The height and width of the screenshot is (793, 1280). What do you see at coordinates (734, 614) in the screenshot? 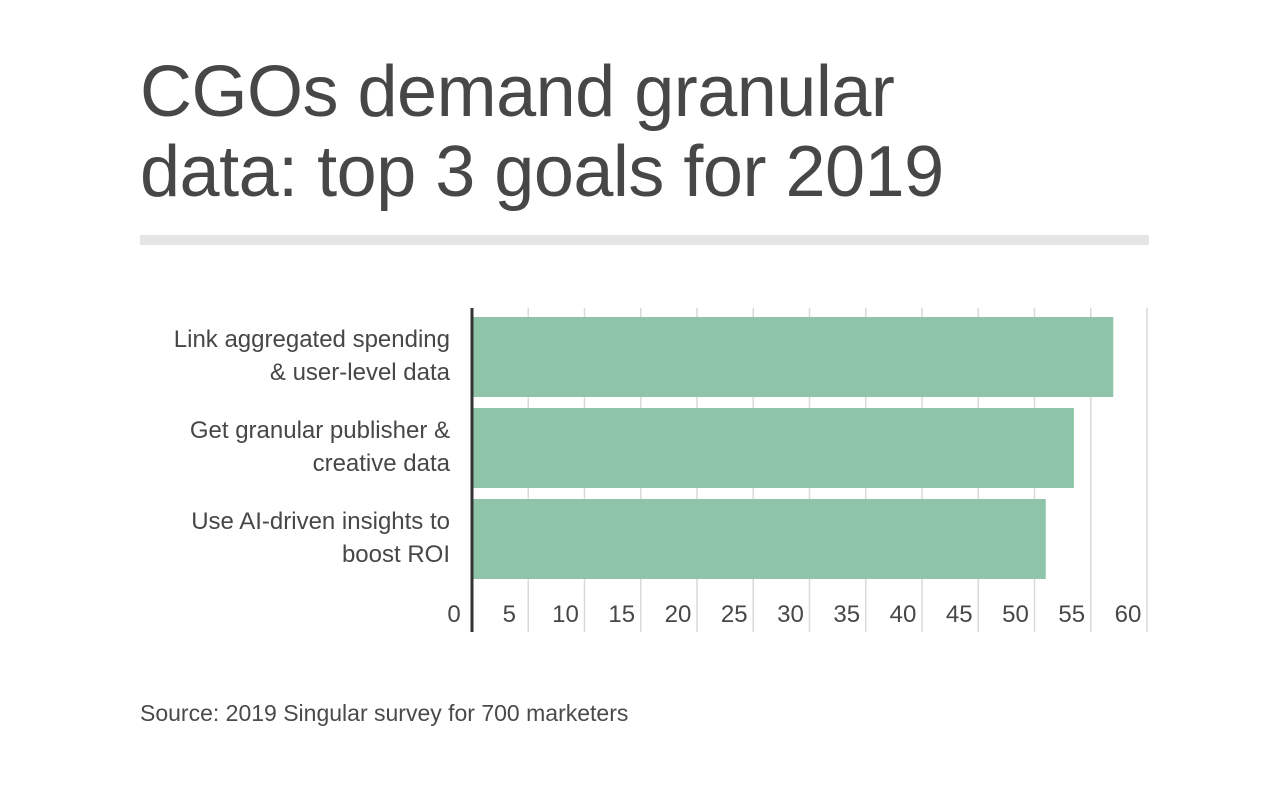
I see `x-tick-label: 25` at bounding box center [734, 614].